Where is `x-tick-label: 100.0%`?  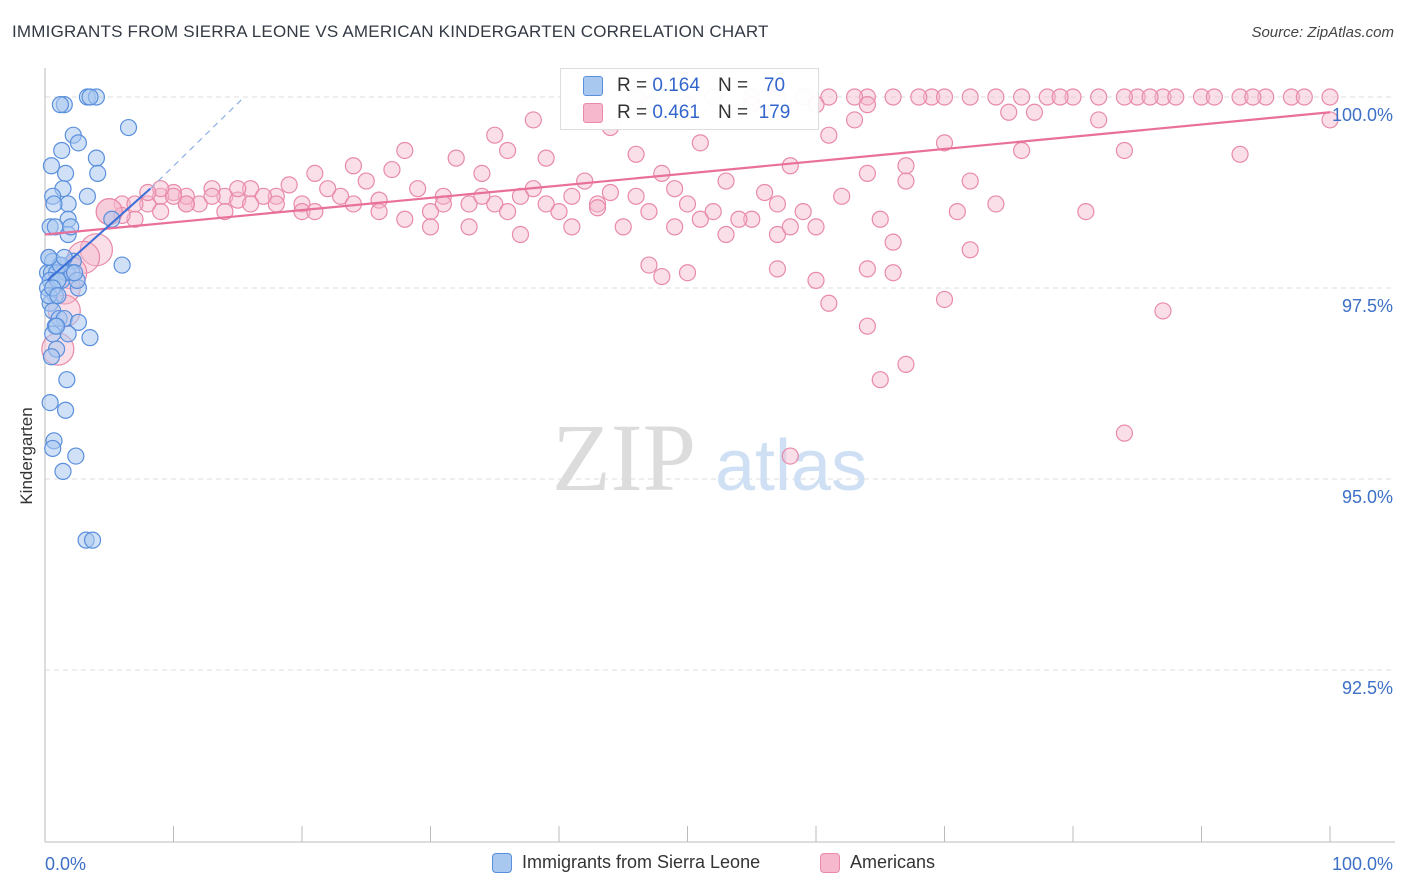 x-tick-label: 100.0% is located at coordinates (1362, 864).